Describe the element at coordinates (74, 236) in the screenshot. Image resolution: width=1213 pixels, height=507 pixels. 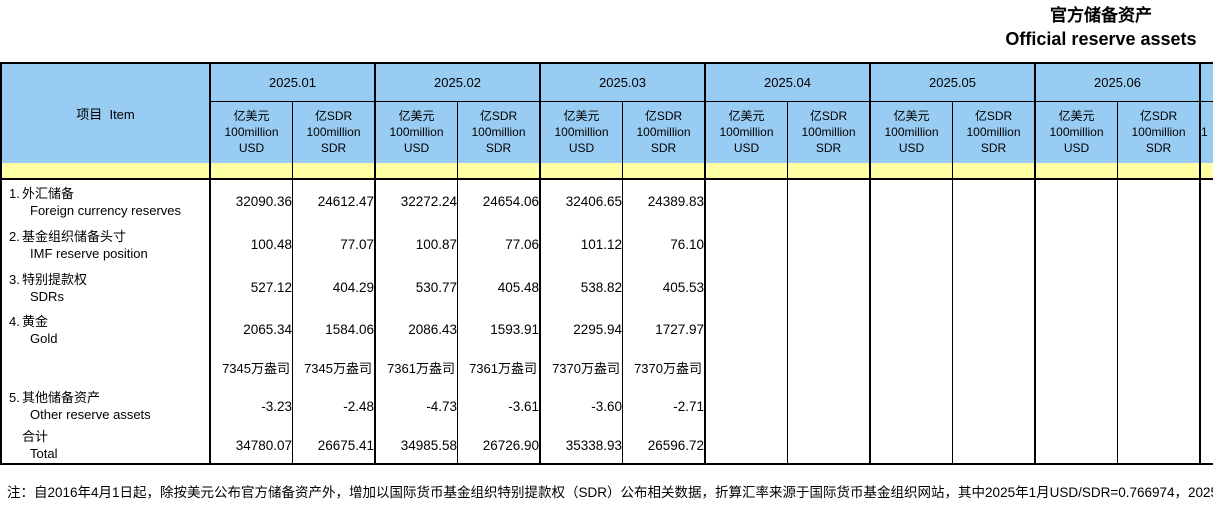
I see `row-label-zh: 基金组织储备头寸` at that location.